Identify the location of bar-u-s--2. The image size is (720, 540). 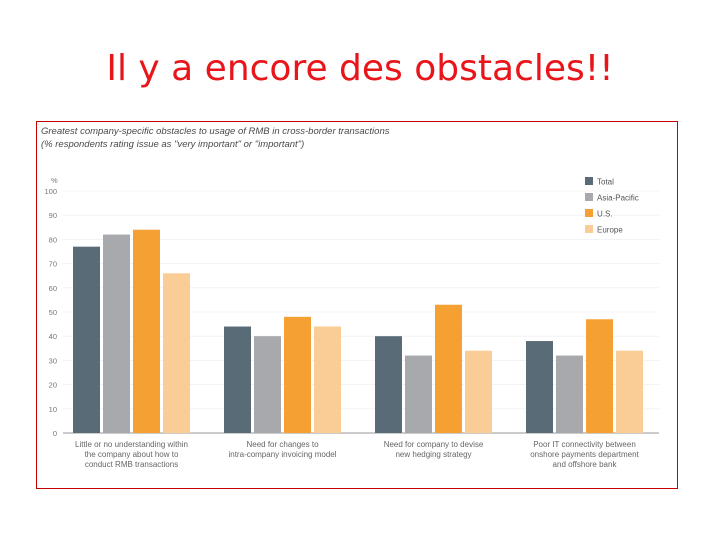
(297, 374).